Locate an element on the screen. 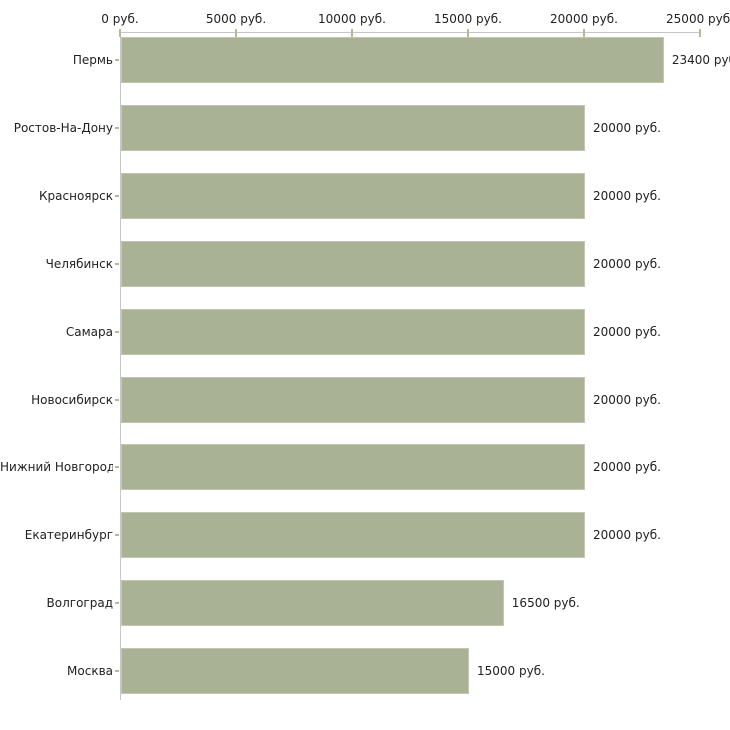 This screenshot has height=730, width=730. bar-zone: 23400 руб. is located at coordinates (424, 60).